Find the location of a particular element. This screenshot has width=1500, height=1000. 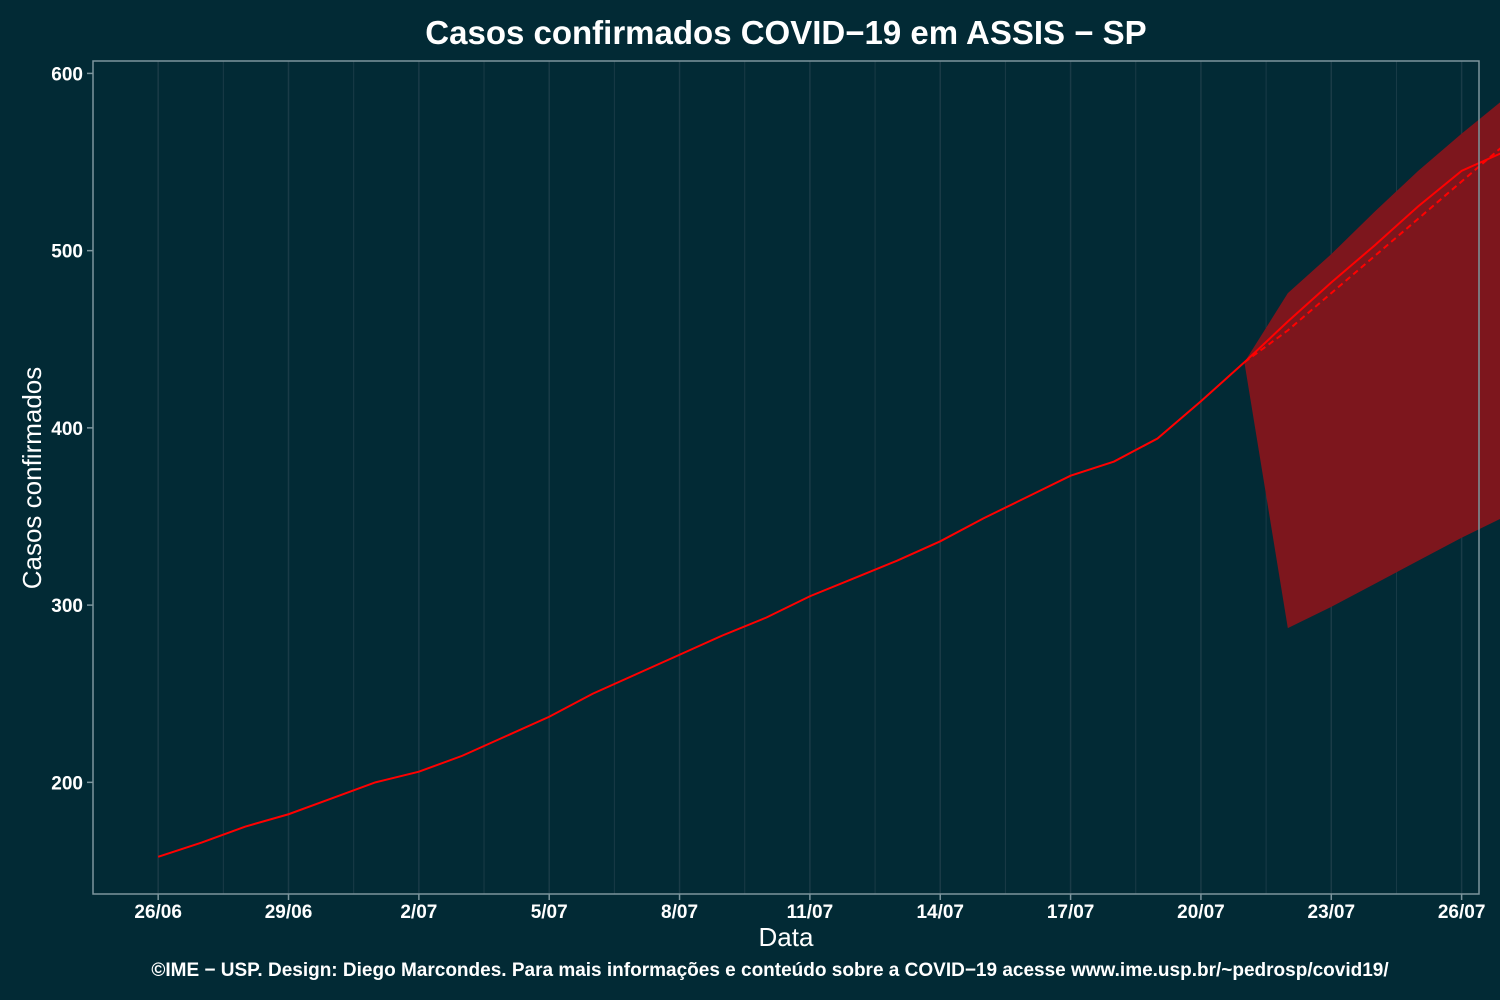

y-tick-label: 400 is located at coordinates (67, 429).